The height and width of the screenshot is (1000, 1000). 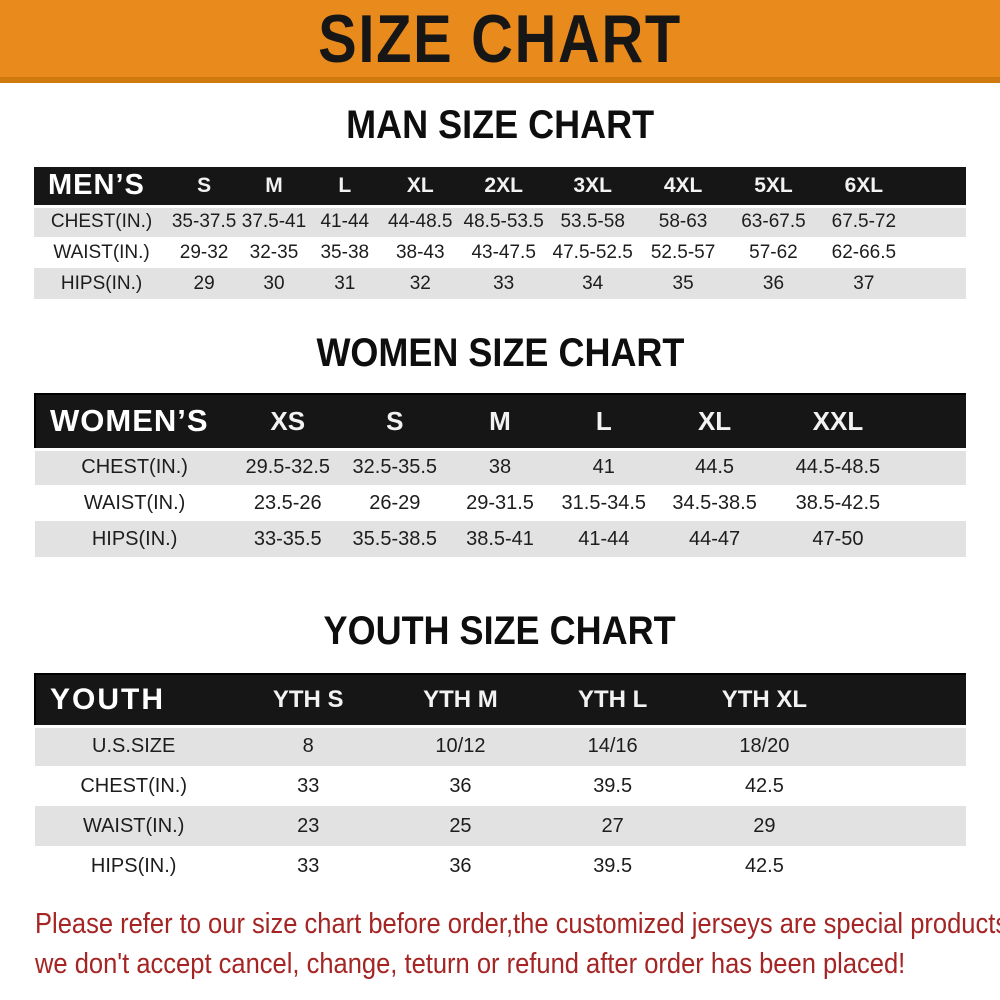 What do you see at coordinates (773, 222) in the screenshot?
I see `cell: 63-67.5` at bounding box center [773, 222].